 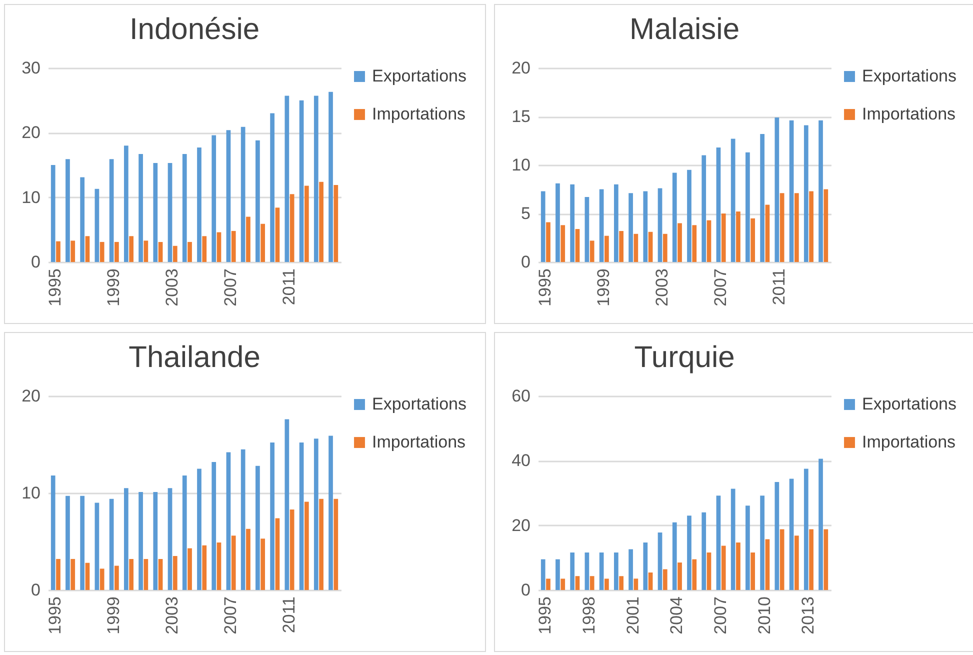 I want to click on y-tick-label: 10, so click(x=31, y=493).